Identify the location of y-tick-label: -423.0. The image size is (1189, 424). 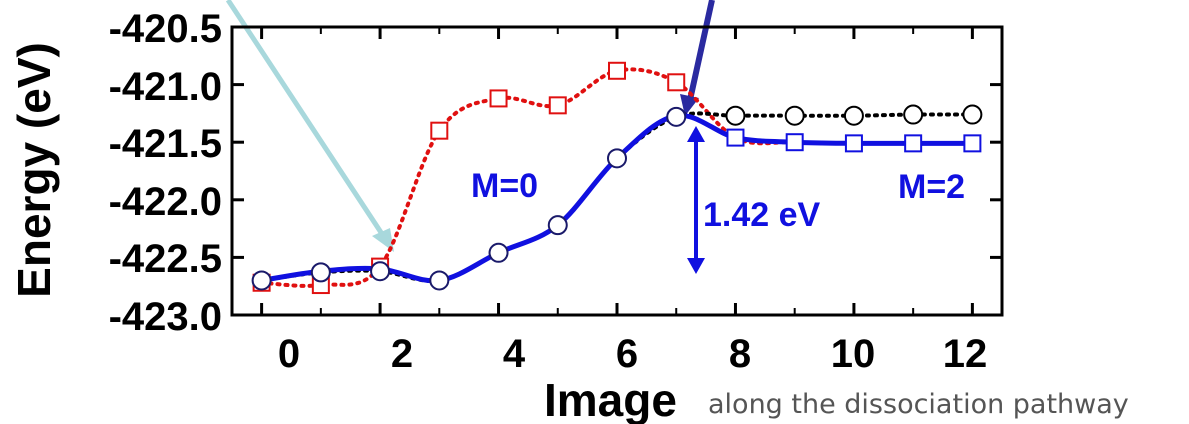
(165, 317).